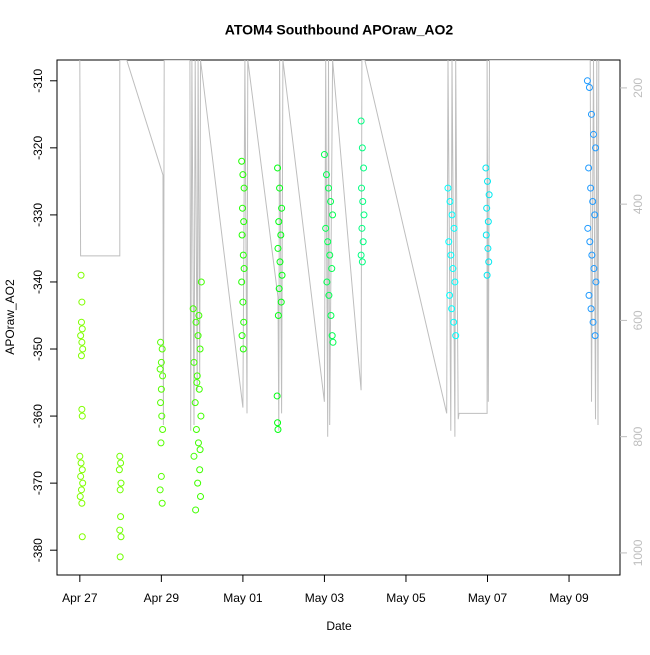 The height and width of the screenshot is (655, 650). What do you see at coordinates (10, 317) in the screenshot?
I see `y-axis-label: APOraw_AO2` at bounding box center [10, 317].